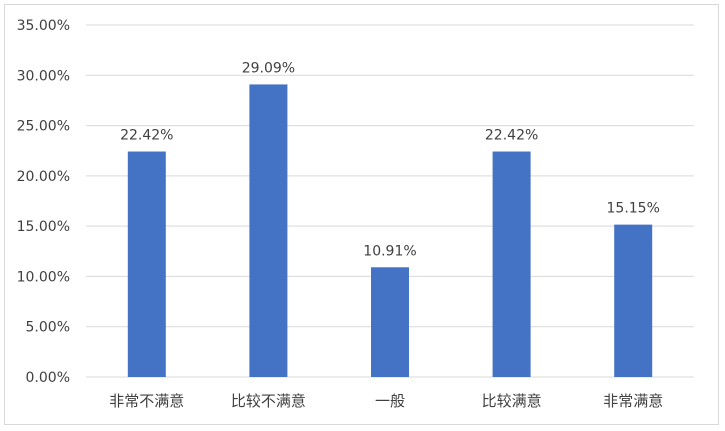 Image resolution: width=725 pixels, height=431 pixels. I want to click on x-axis-category-labels: 非常不满意 比较不满意 一般 比较满意 非常满意, so click(386, 401).